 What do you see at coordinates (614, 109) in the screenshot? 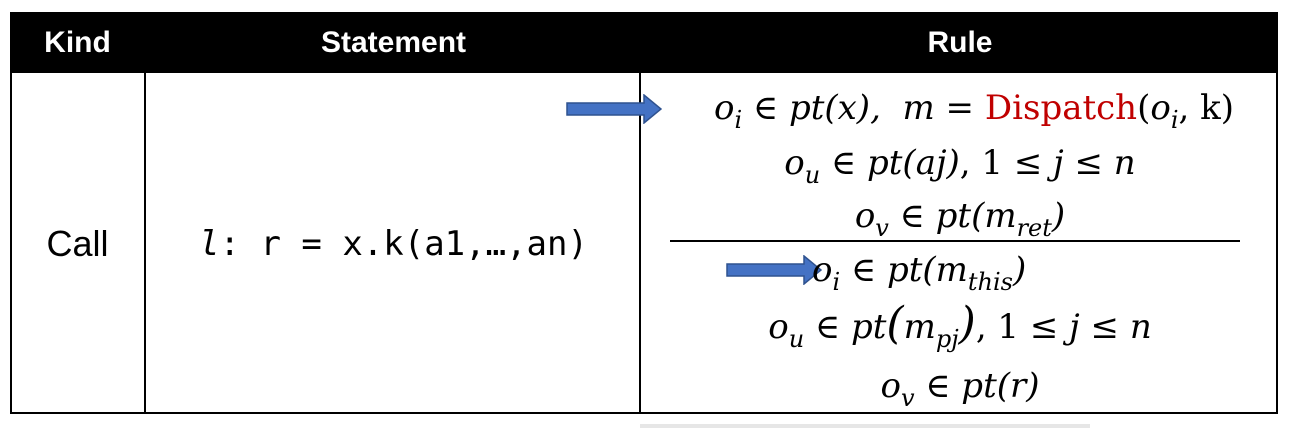
I see `premise-arrow-icon` at bounding box center [614, 109].